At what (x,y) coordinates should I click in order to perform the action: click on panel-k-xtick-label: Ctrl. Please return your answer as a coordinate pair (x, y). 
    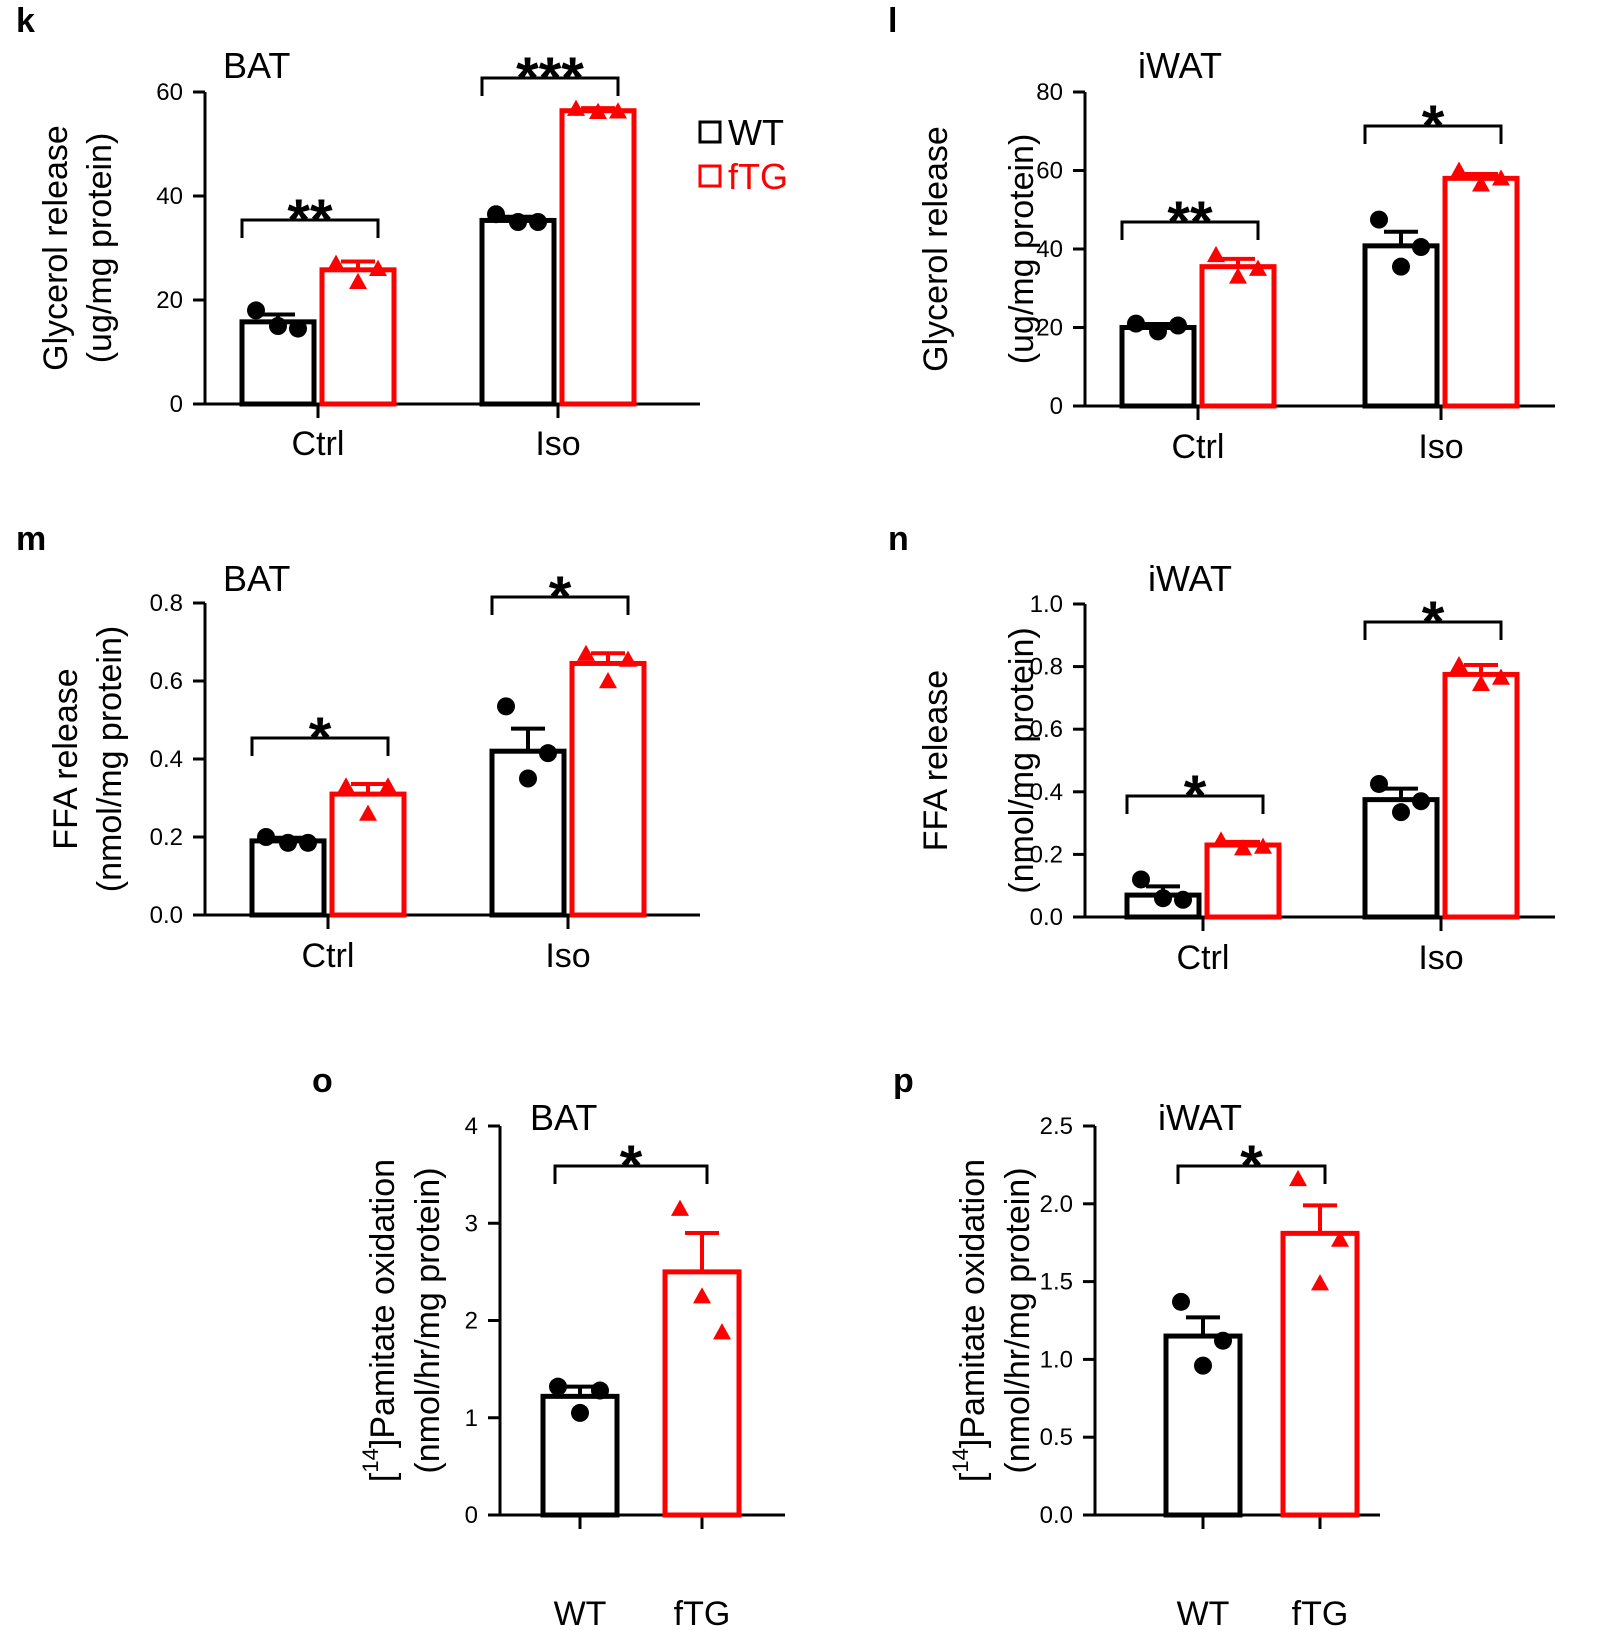
    Looking at the image, I should click on (318, 444).